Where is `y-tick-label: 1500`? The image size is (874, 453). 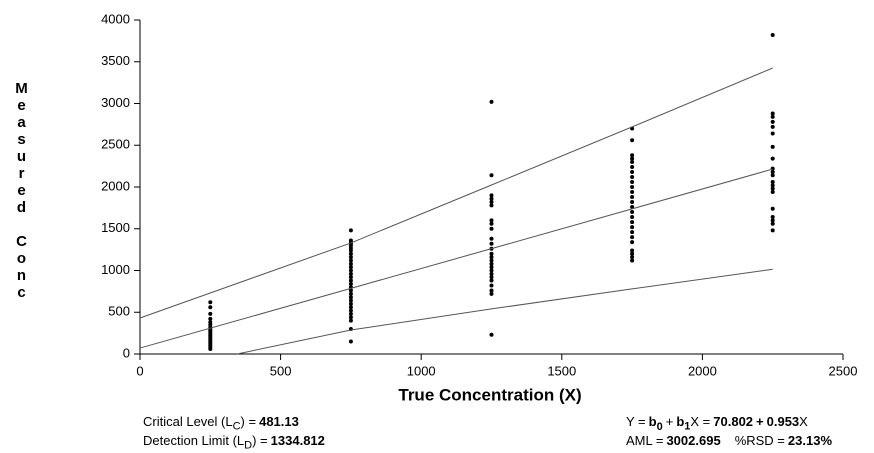 y-tick-label: 1500 is located at coordinates (115, 227).